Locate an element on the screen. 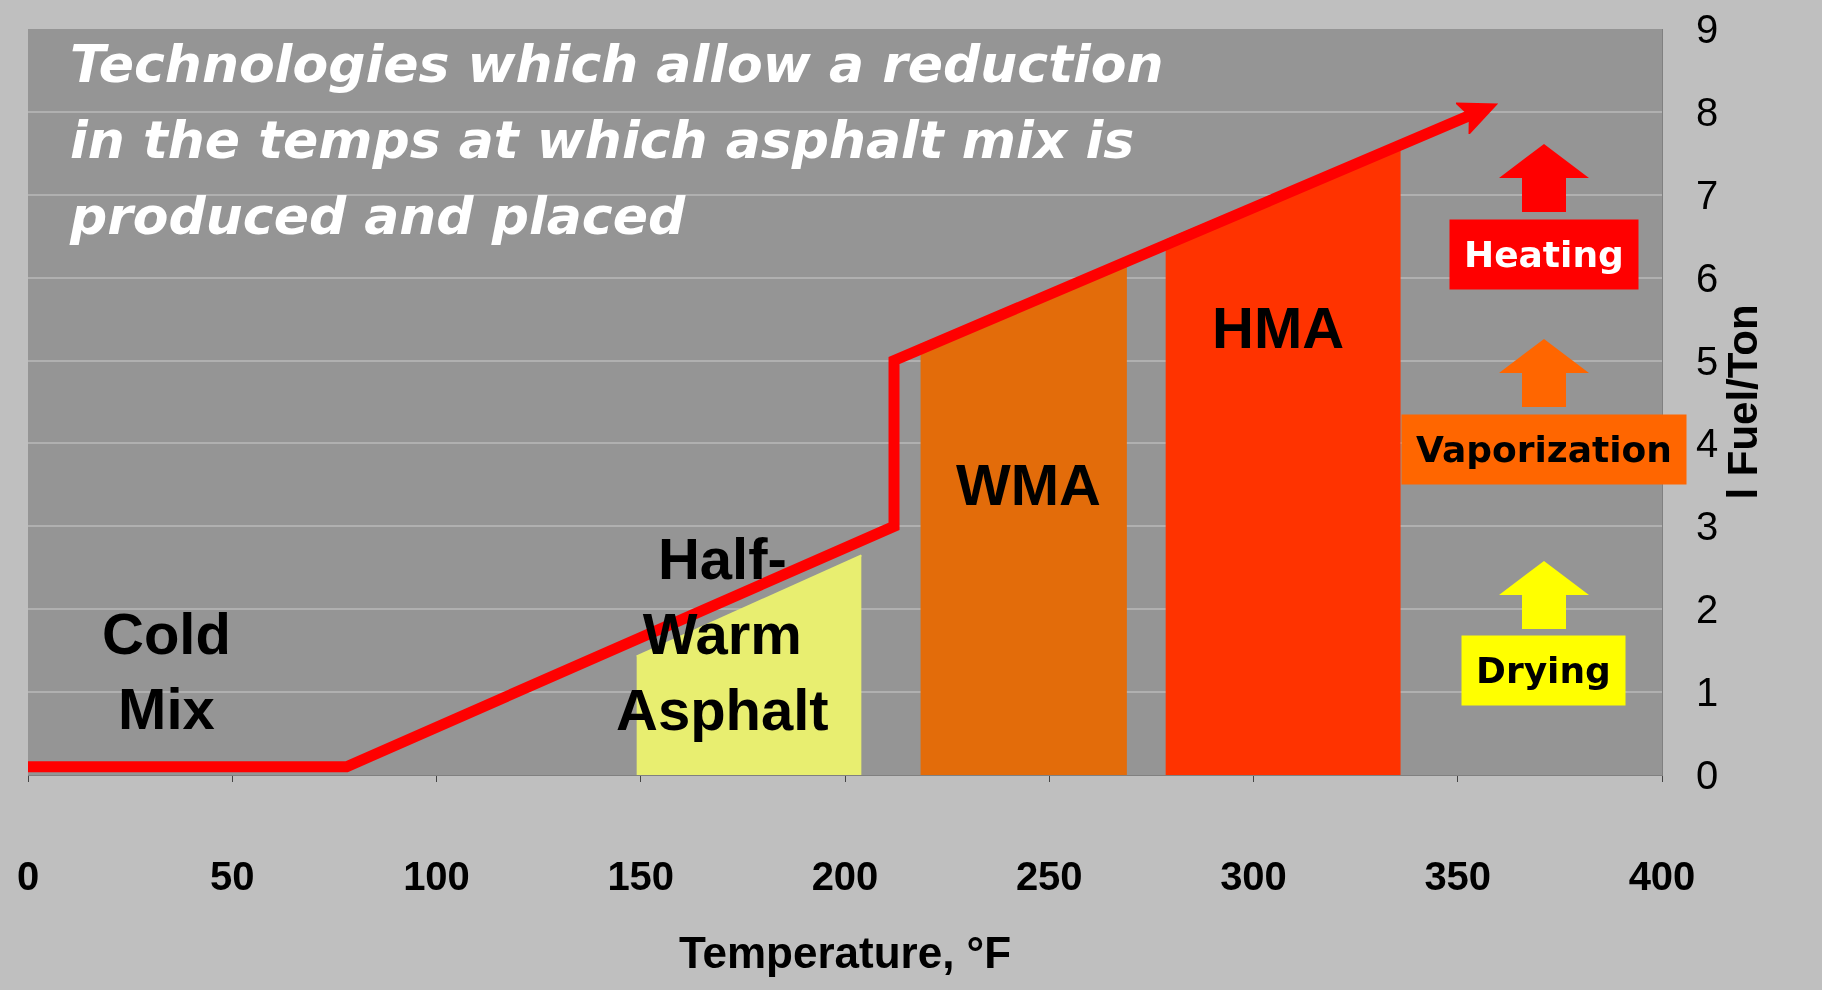 Image resolution: width=1822 pixels, height=990 pixels. y-tick-label: 3 is located at coordinates (1707, 526).